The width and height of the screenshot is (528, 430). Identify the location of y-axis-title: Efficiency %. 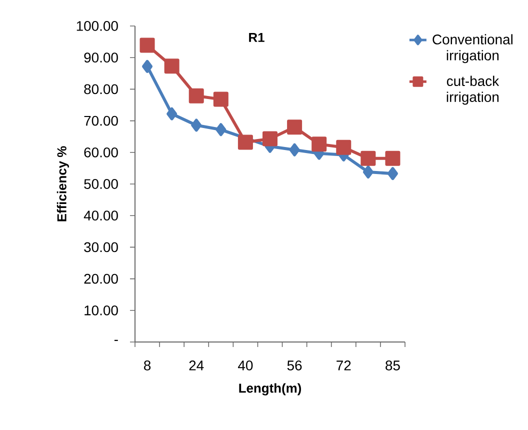
(62, 184).